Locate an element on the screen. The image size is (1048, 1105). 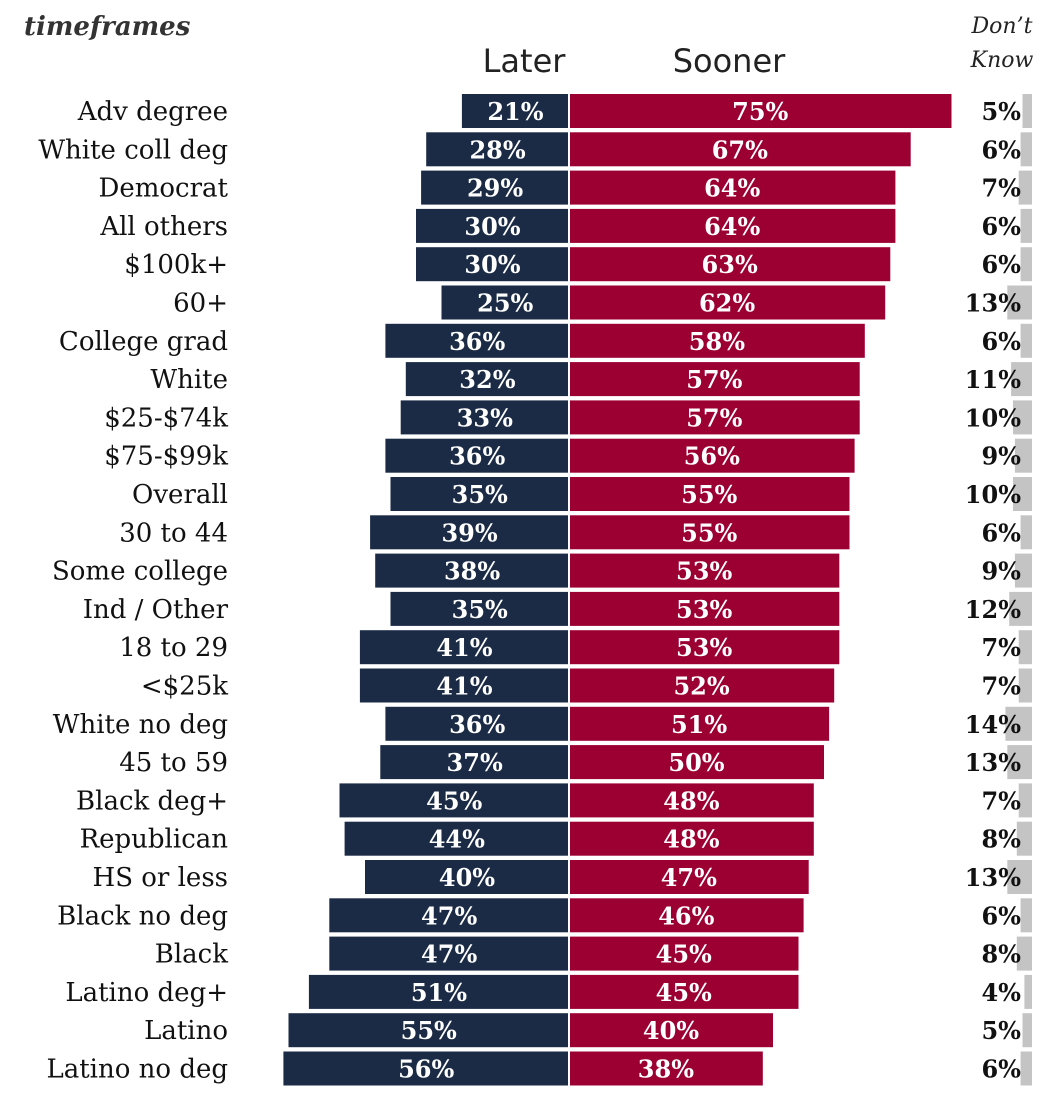
category-label: White no deg is located at coordinates (140, 725).